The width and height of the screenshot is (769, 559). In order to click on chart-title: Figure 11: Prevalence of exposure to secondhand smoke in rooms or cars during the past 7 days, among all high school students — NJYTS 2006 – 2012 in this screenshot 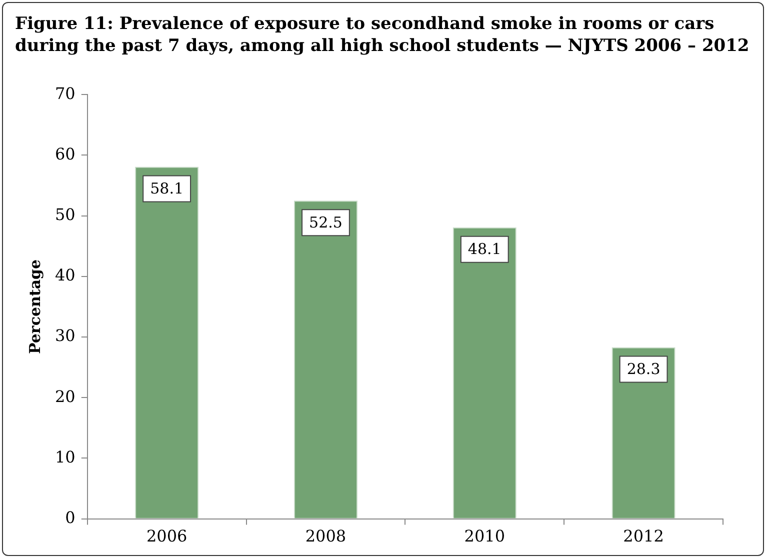, I will do `click(382, 35)`.